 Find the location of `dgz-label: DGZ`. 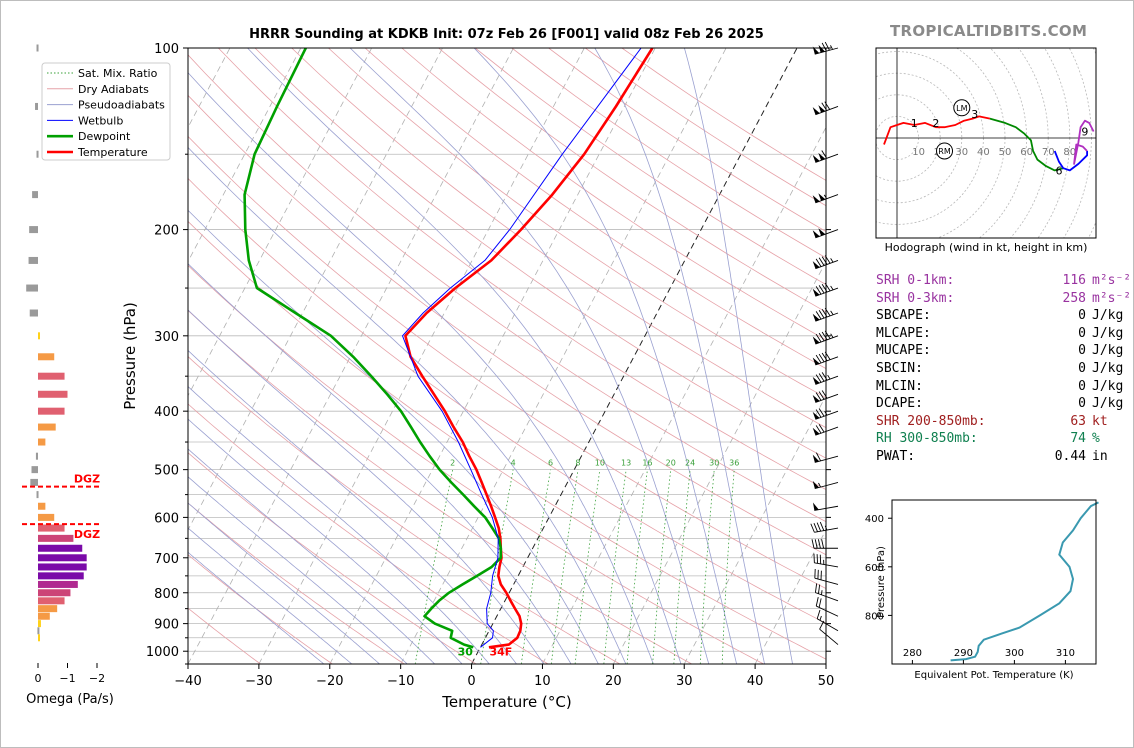

dgz-label: DGZ is located at coordinates (87, 534).